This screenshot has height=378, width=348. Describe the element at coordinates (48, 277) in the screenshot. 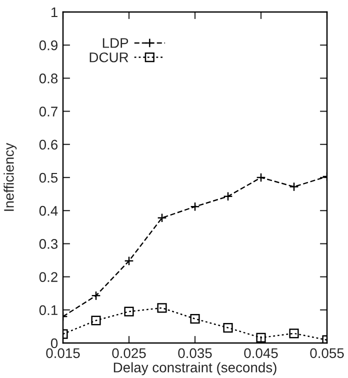

I see `y-tick-label: 0.2` at that location.